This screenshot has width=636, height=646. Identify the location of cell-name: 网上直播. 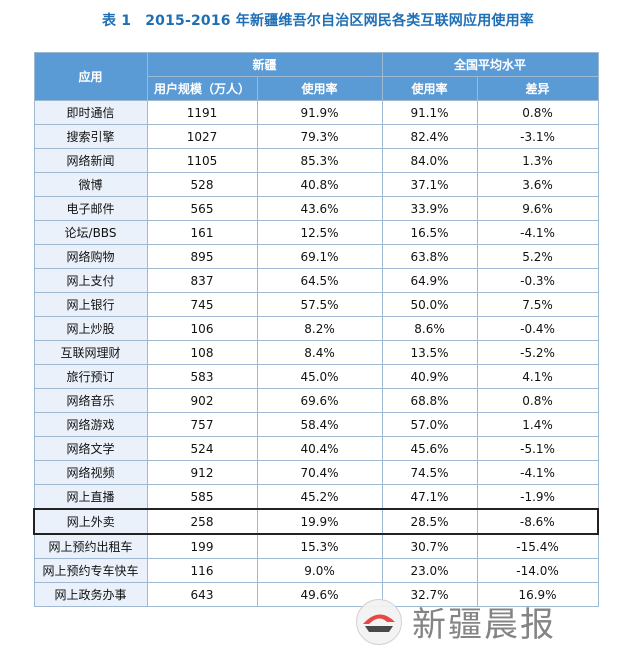
(90, 497).